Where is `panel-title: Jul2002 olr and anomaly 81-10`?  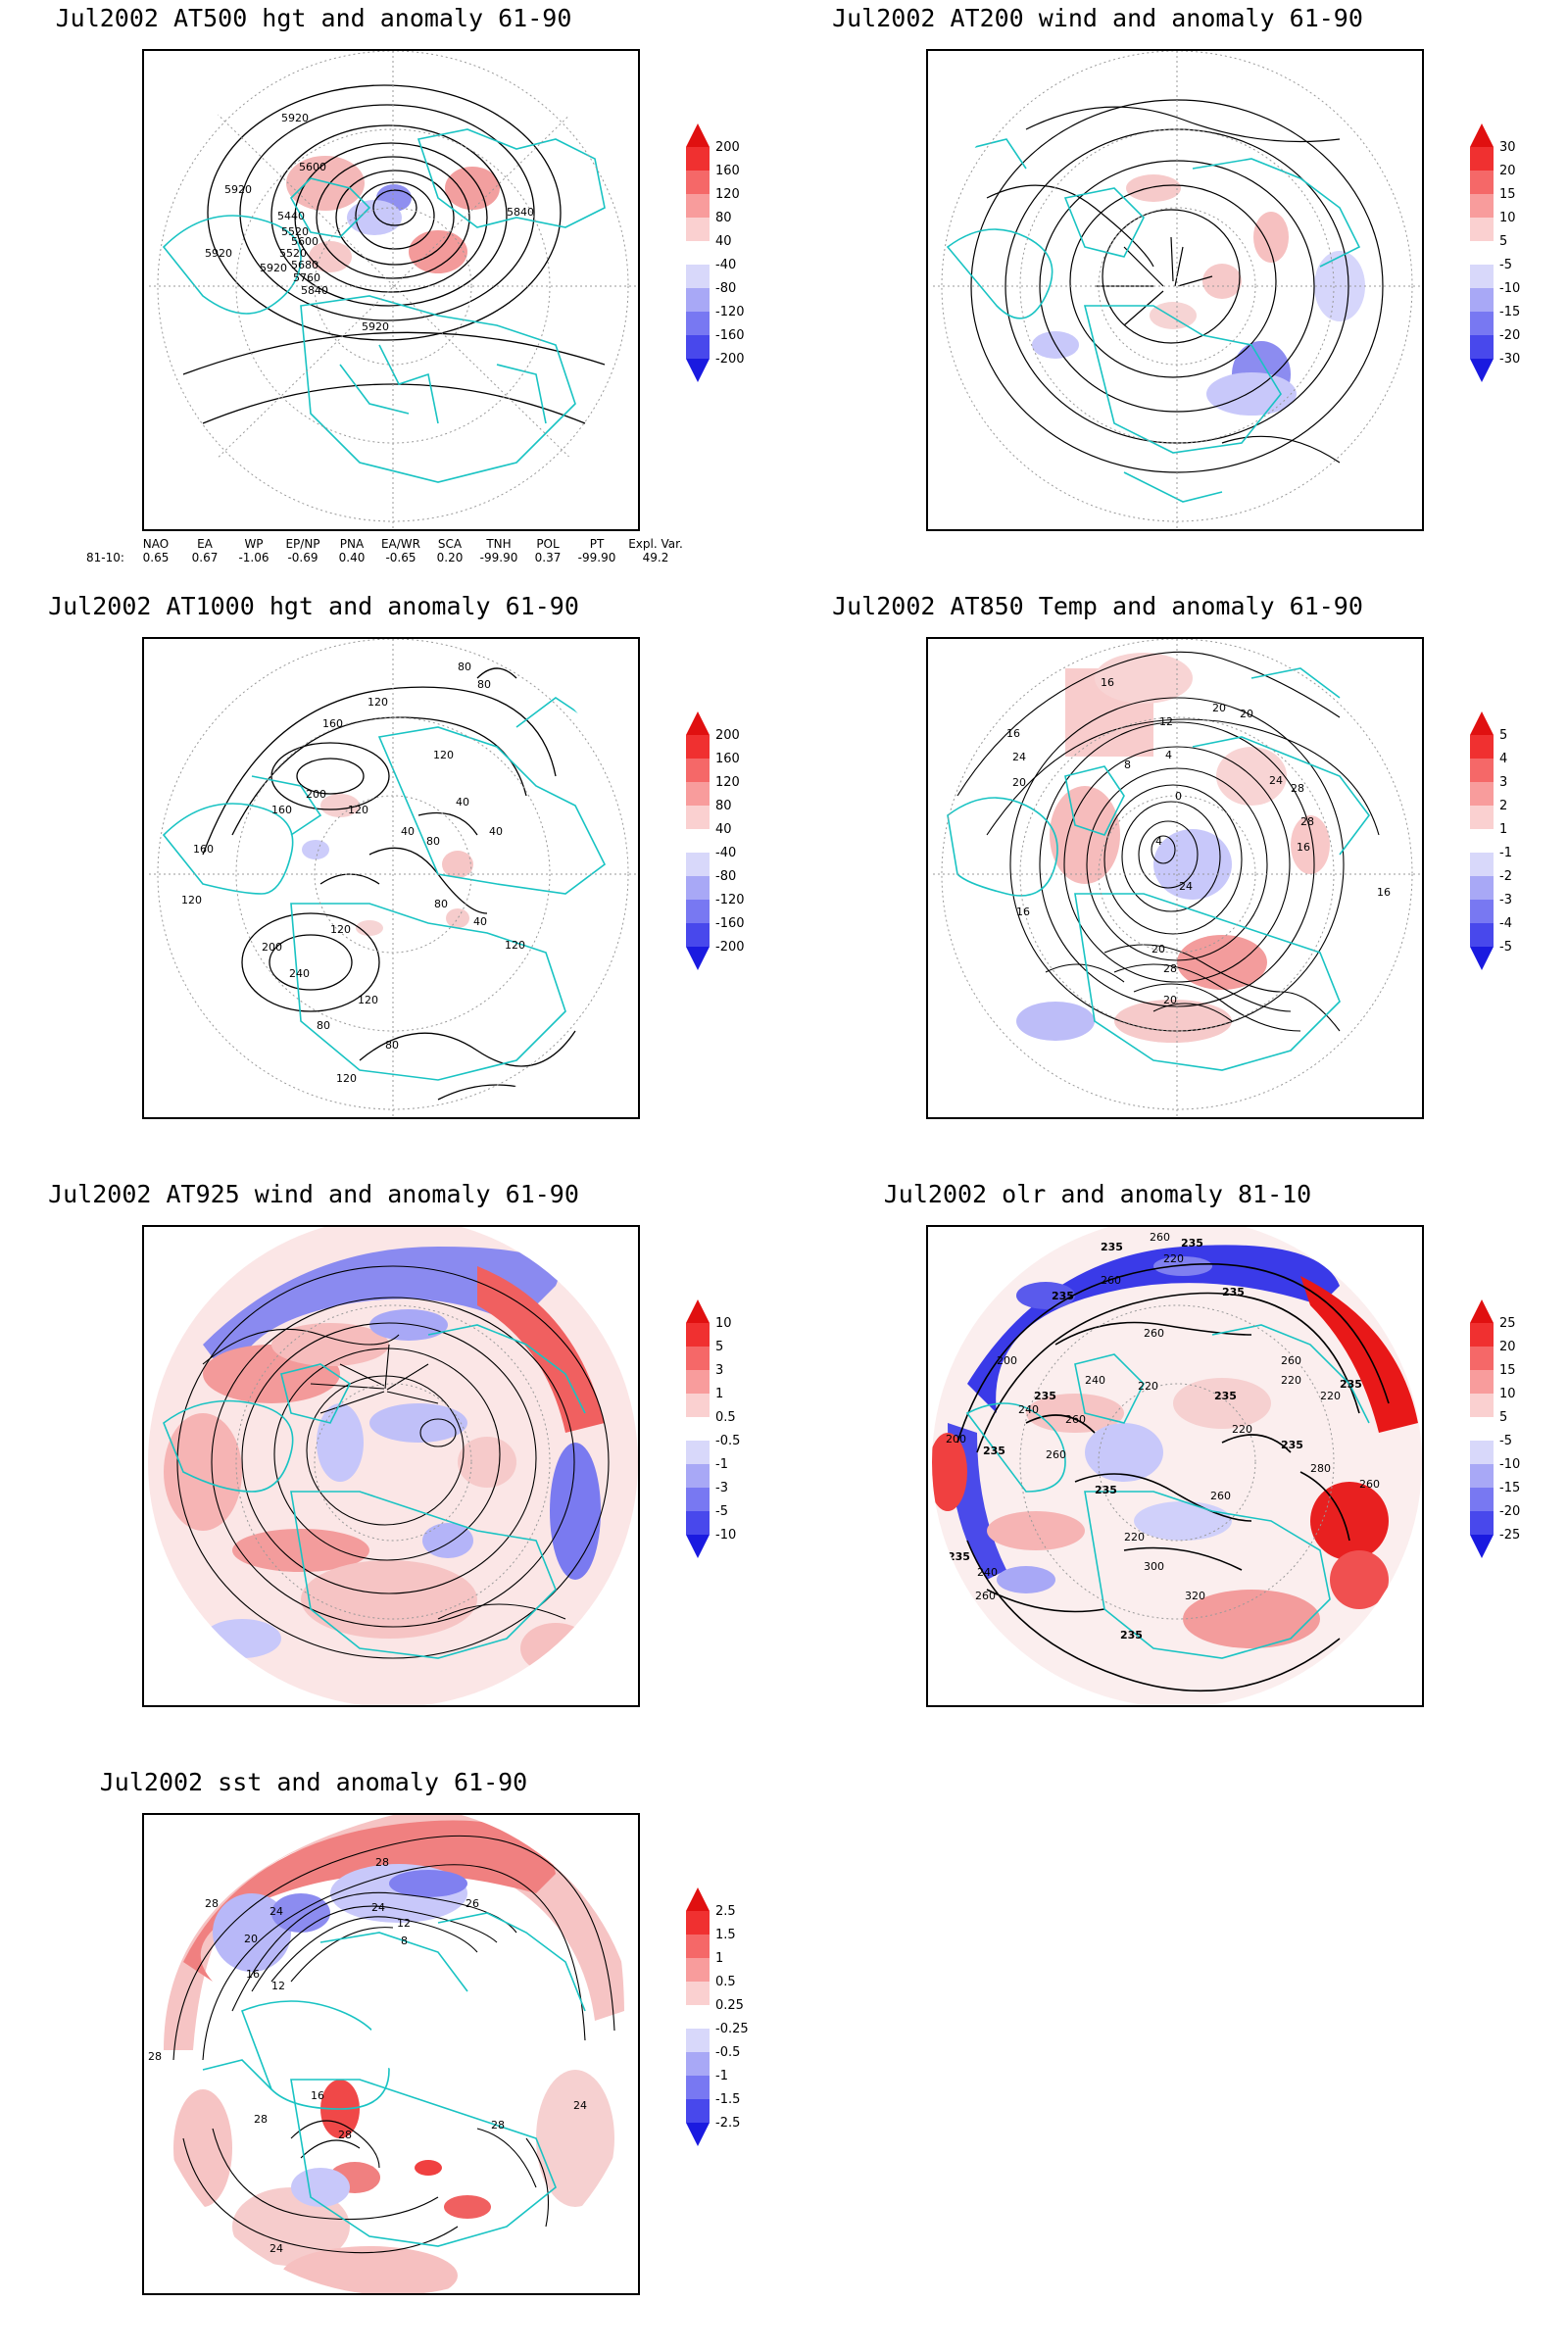 panel-title: Jul2002 olr and anomaly 81-10 is located at coordinates (1097, 1194).